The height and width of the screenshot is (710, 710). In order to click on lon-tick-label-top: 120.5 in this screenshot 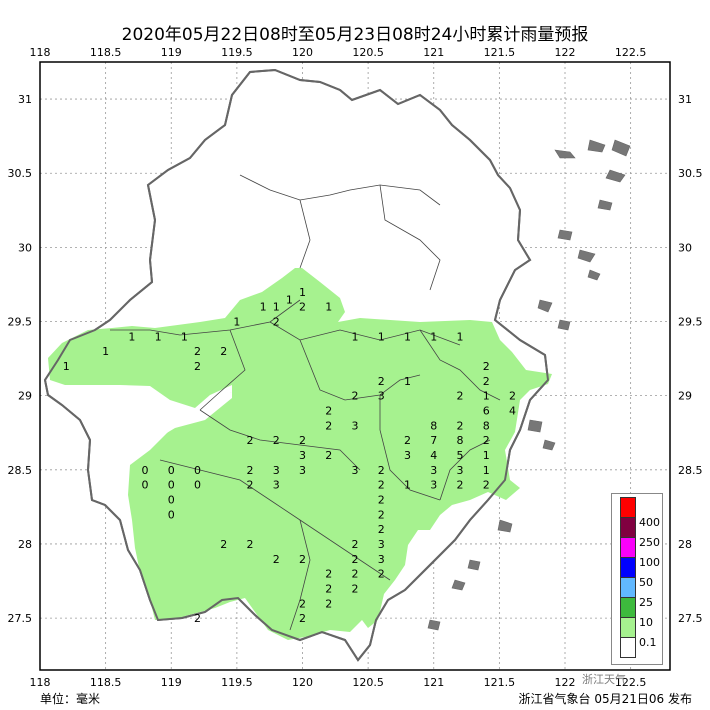, I will do `click(368, 52)`.